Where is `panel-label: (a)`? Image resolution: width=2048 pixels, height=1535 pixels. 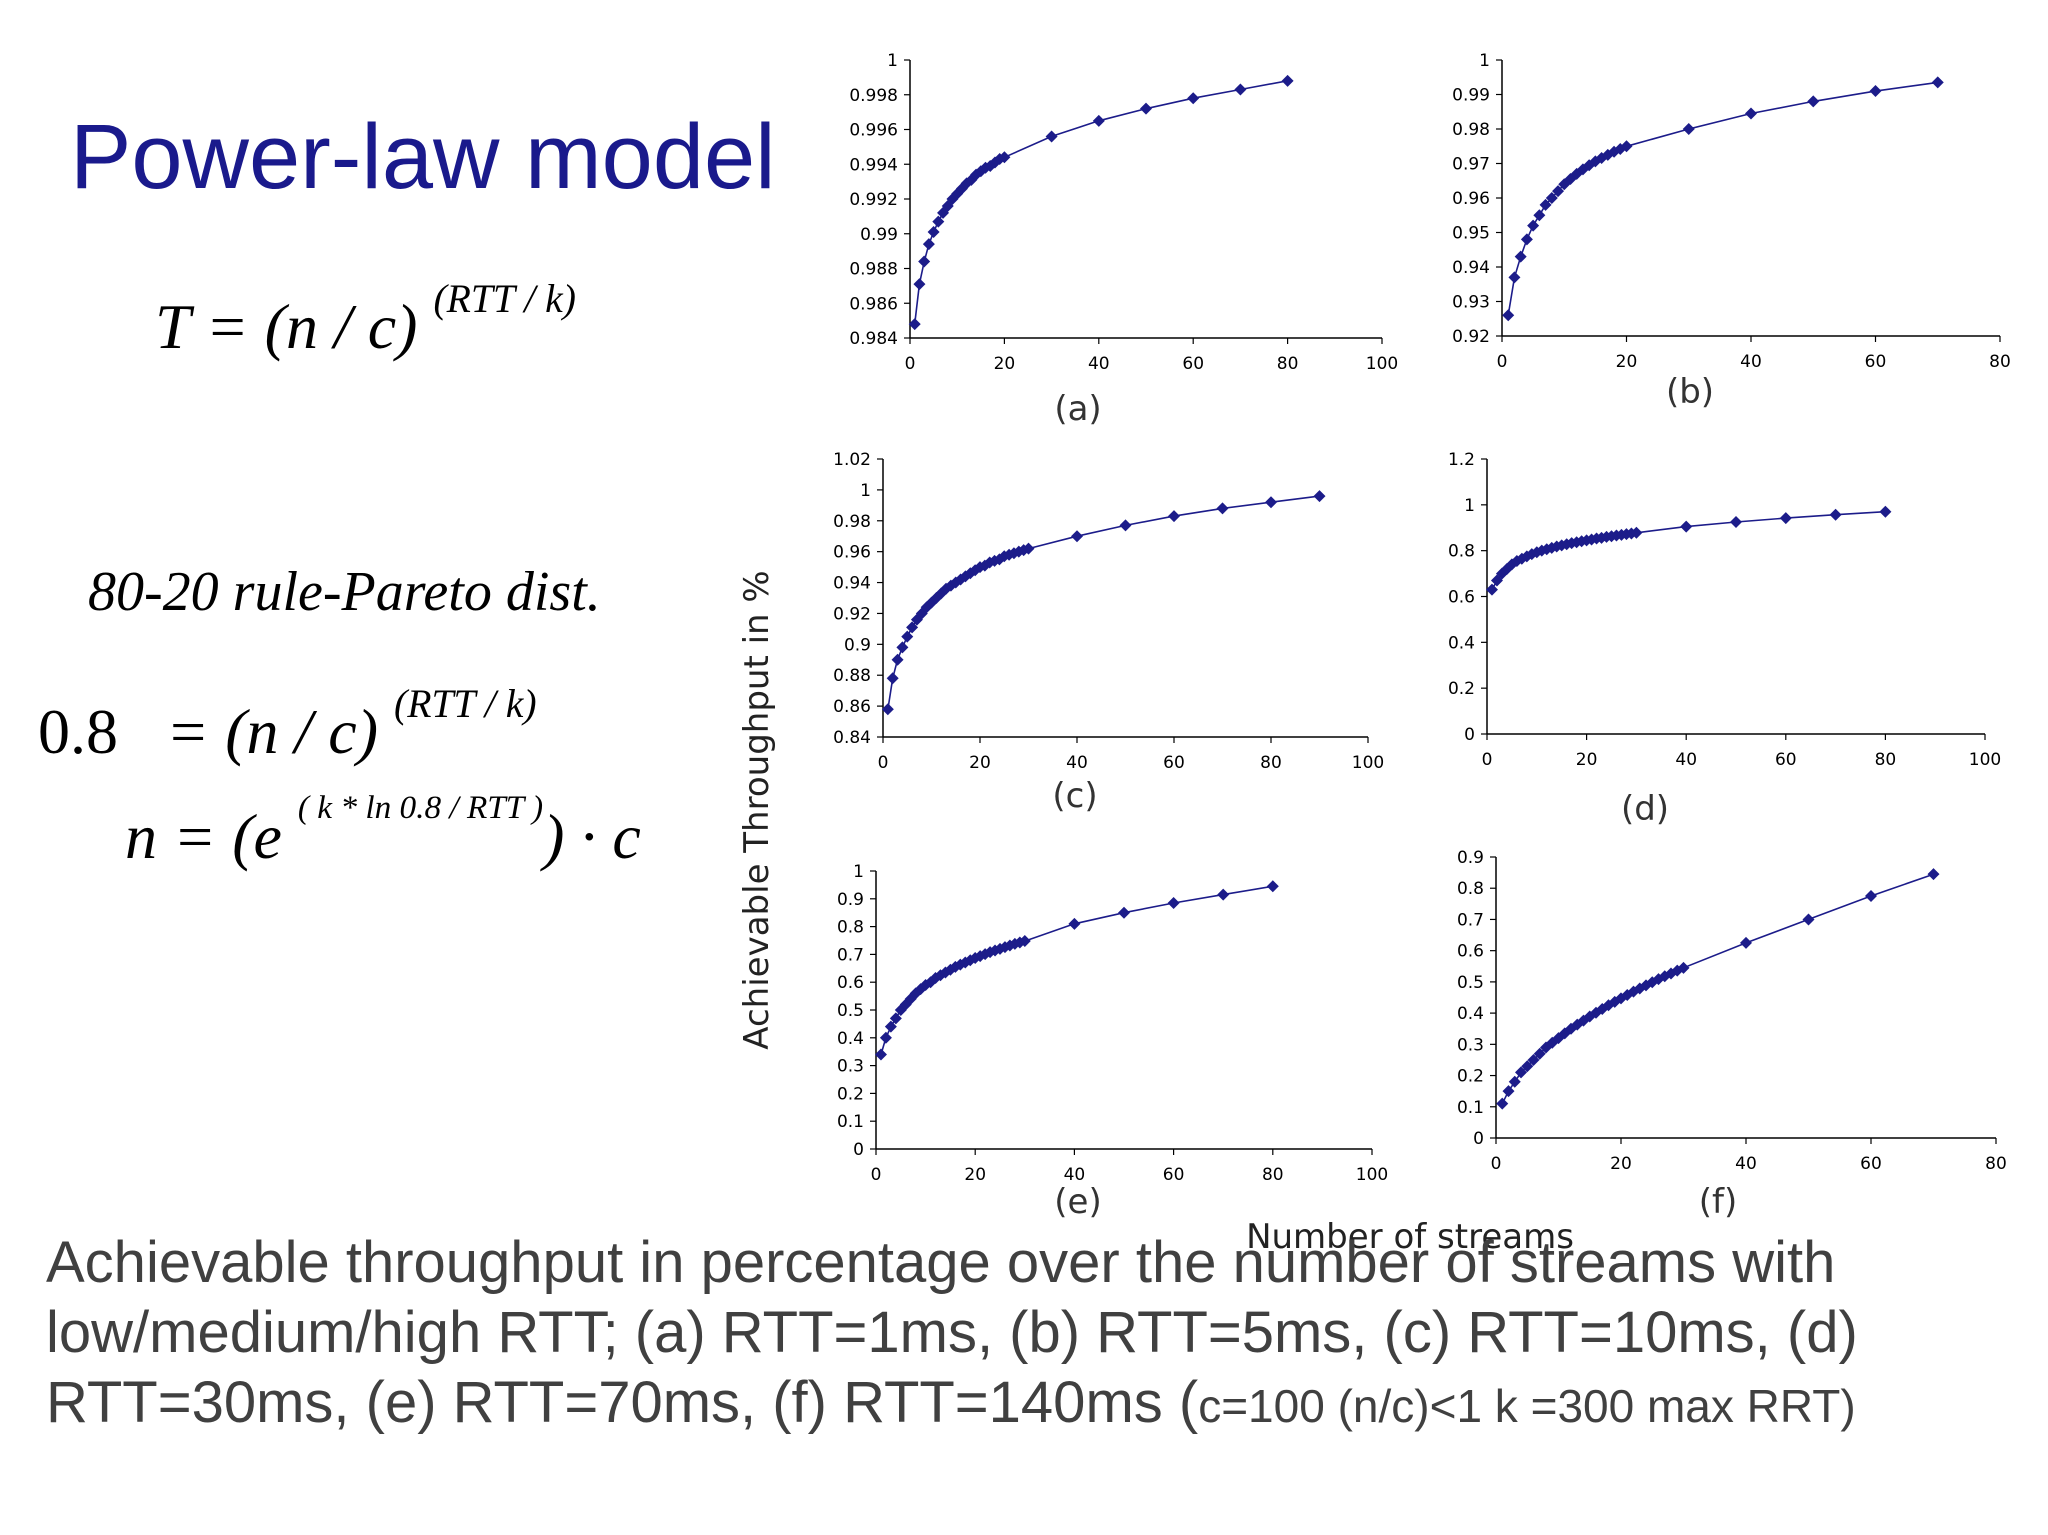
panel-label: (a) is located at coordinates (1077, 409).